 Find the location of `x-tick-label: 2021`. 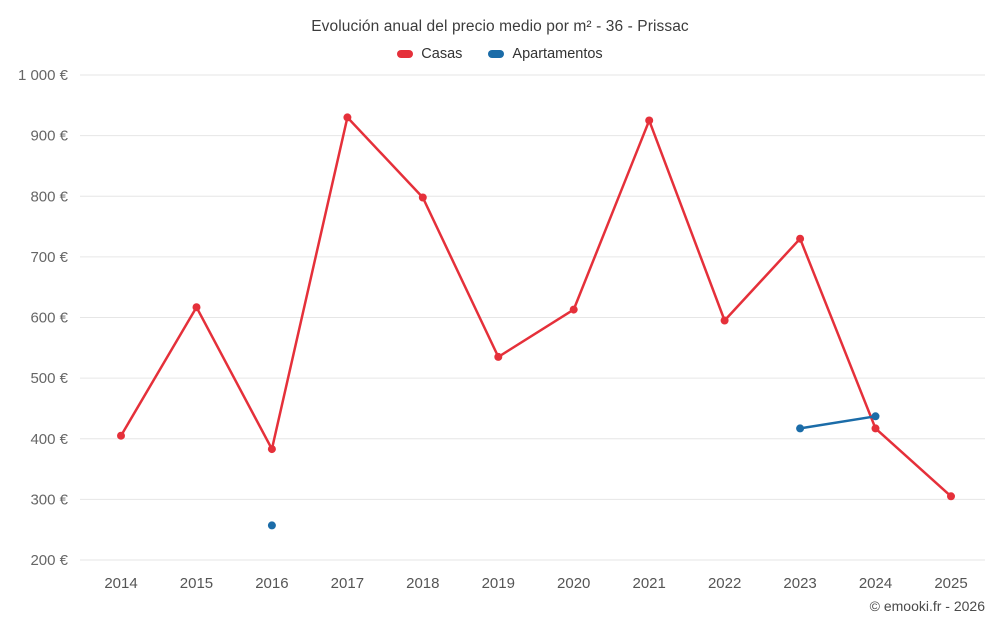

x-tick-label: 2021 is located at coordinates (648, 583).